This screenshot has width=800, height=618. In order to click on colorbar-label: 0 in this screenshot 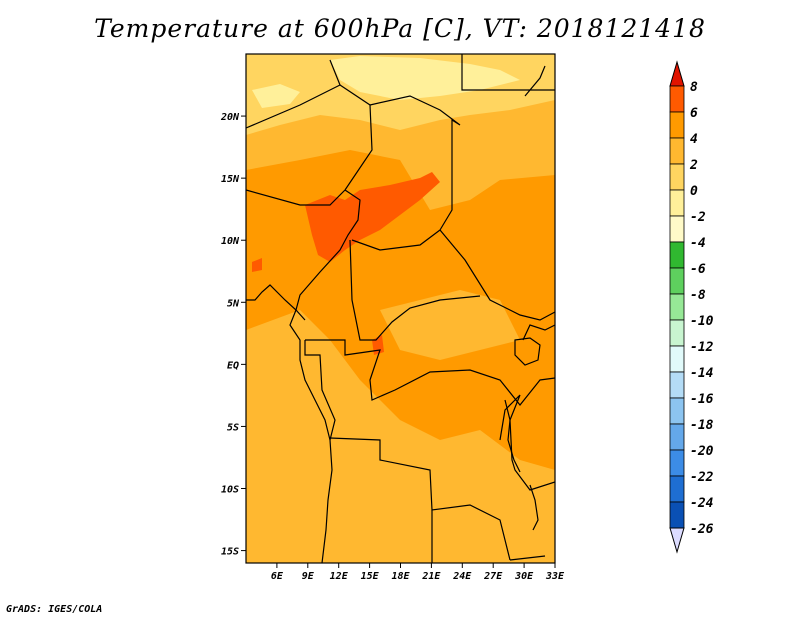, I will do `click(694, 191)`.